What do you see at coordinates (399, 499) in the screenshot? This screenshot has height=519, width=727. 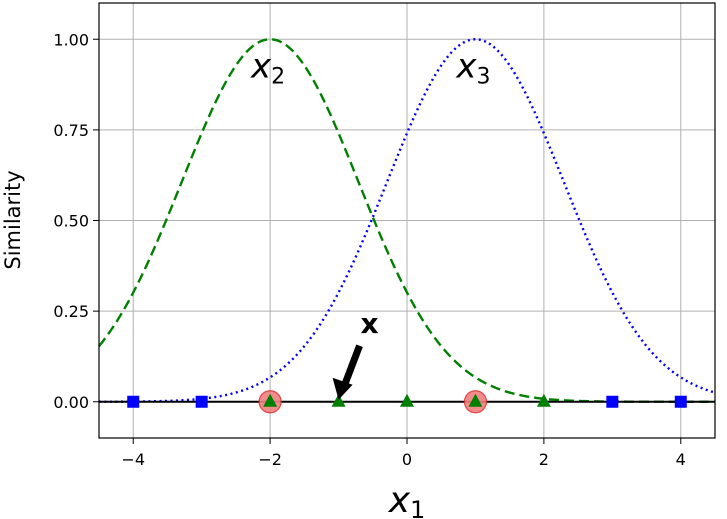 I see `x-axis-label-main: x` at bounding box center [399, 499].